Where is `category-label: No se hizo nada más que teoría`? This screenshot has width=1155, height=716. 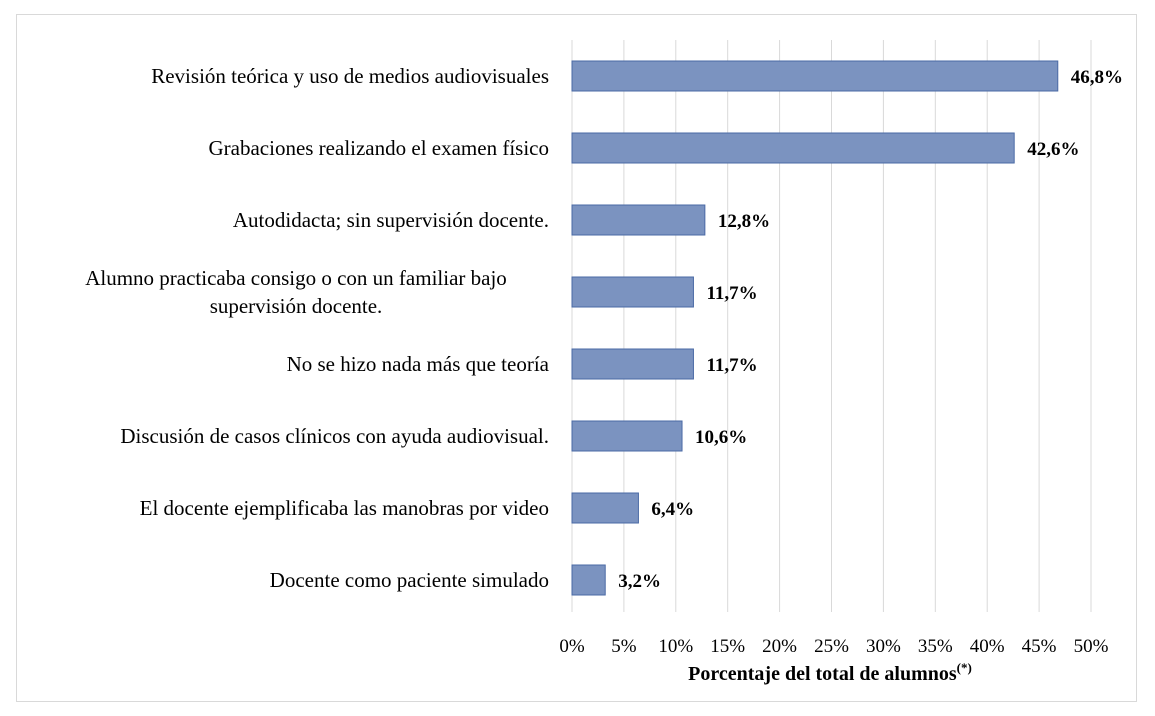
category-label: No se hizo nada más que teoría is located at coordinates (418, 364).